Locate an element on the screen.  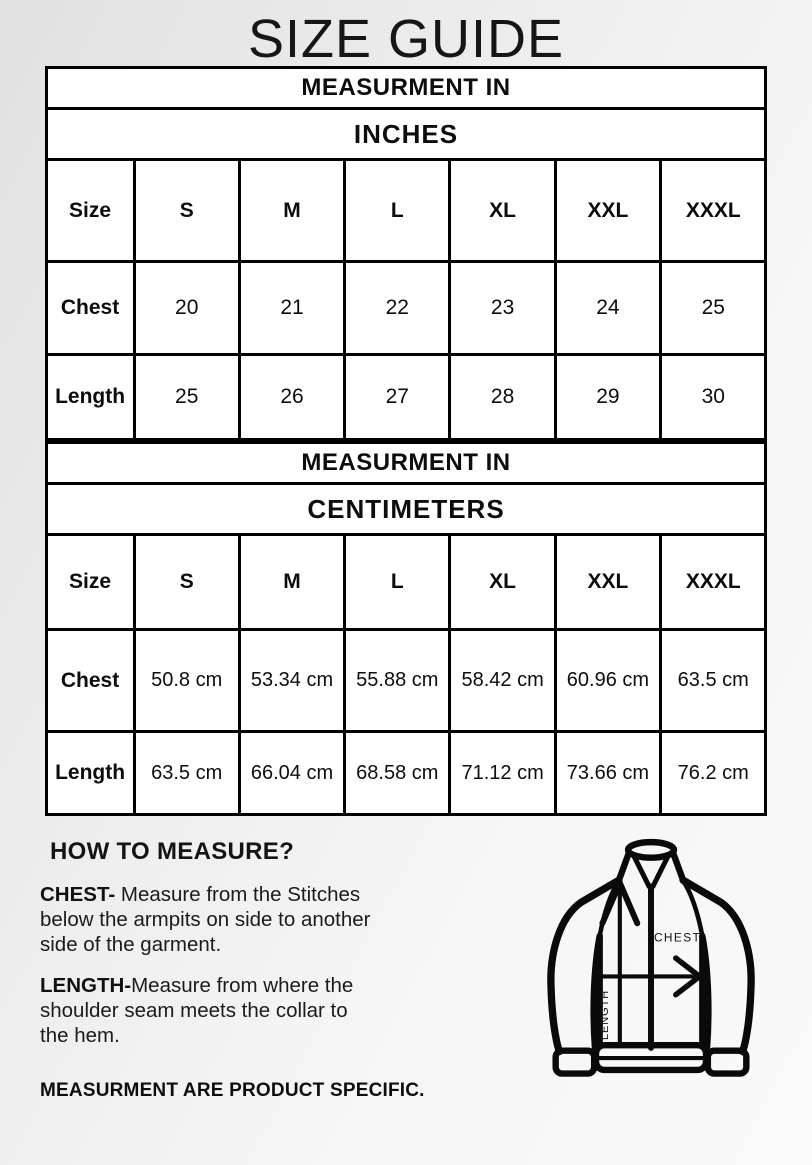
collar-inner-right is located at coordinates (660, 871).